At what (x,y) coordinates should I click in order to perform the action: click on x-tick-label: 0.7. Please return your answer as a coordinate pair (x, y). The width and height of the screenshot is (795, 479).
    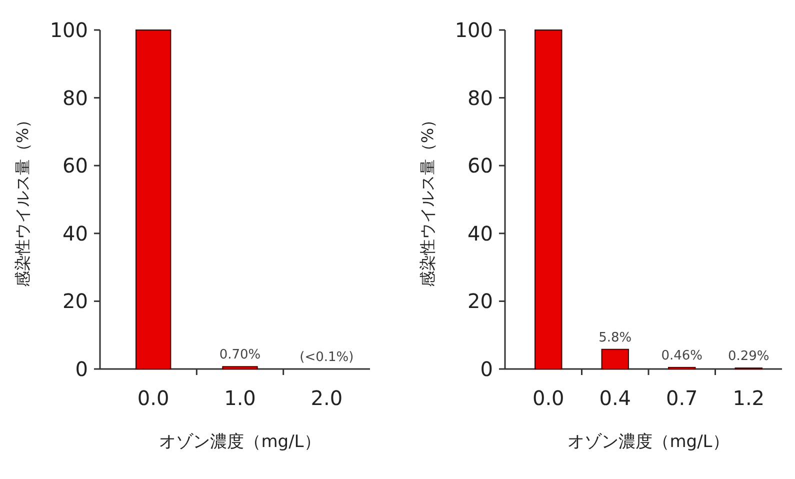
    Looking at the image, I should click on (682, 398).